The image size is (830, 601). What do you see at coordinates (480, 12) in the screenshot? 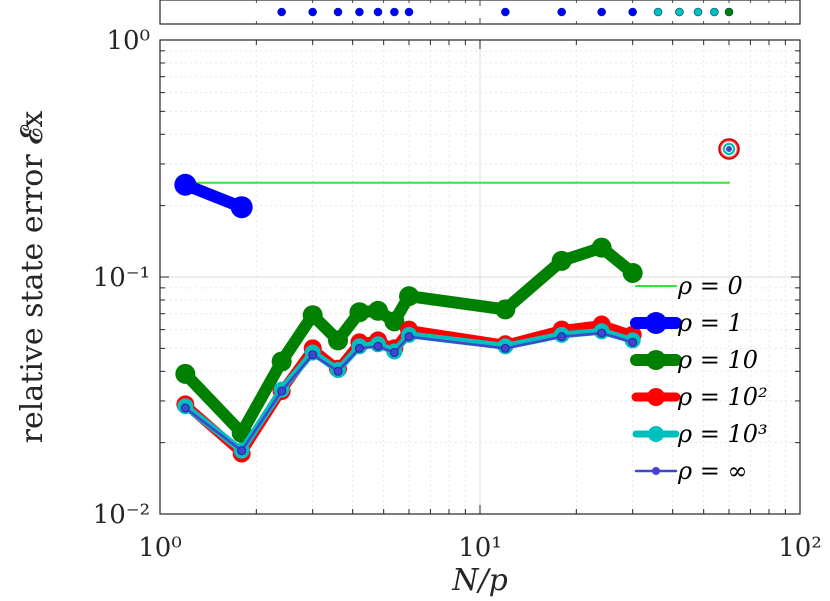
I see `top-marker-strip` at bounding box center [480, 12].